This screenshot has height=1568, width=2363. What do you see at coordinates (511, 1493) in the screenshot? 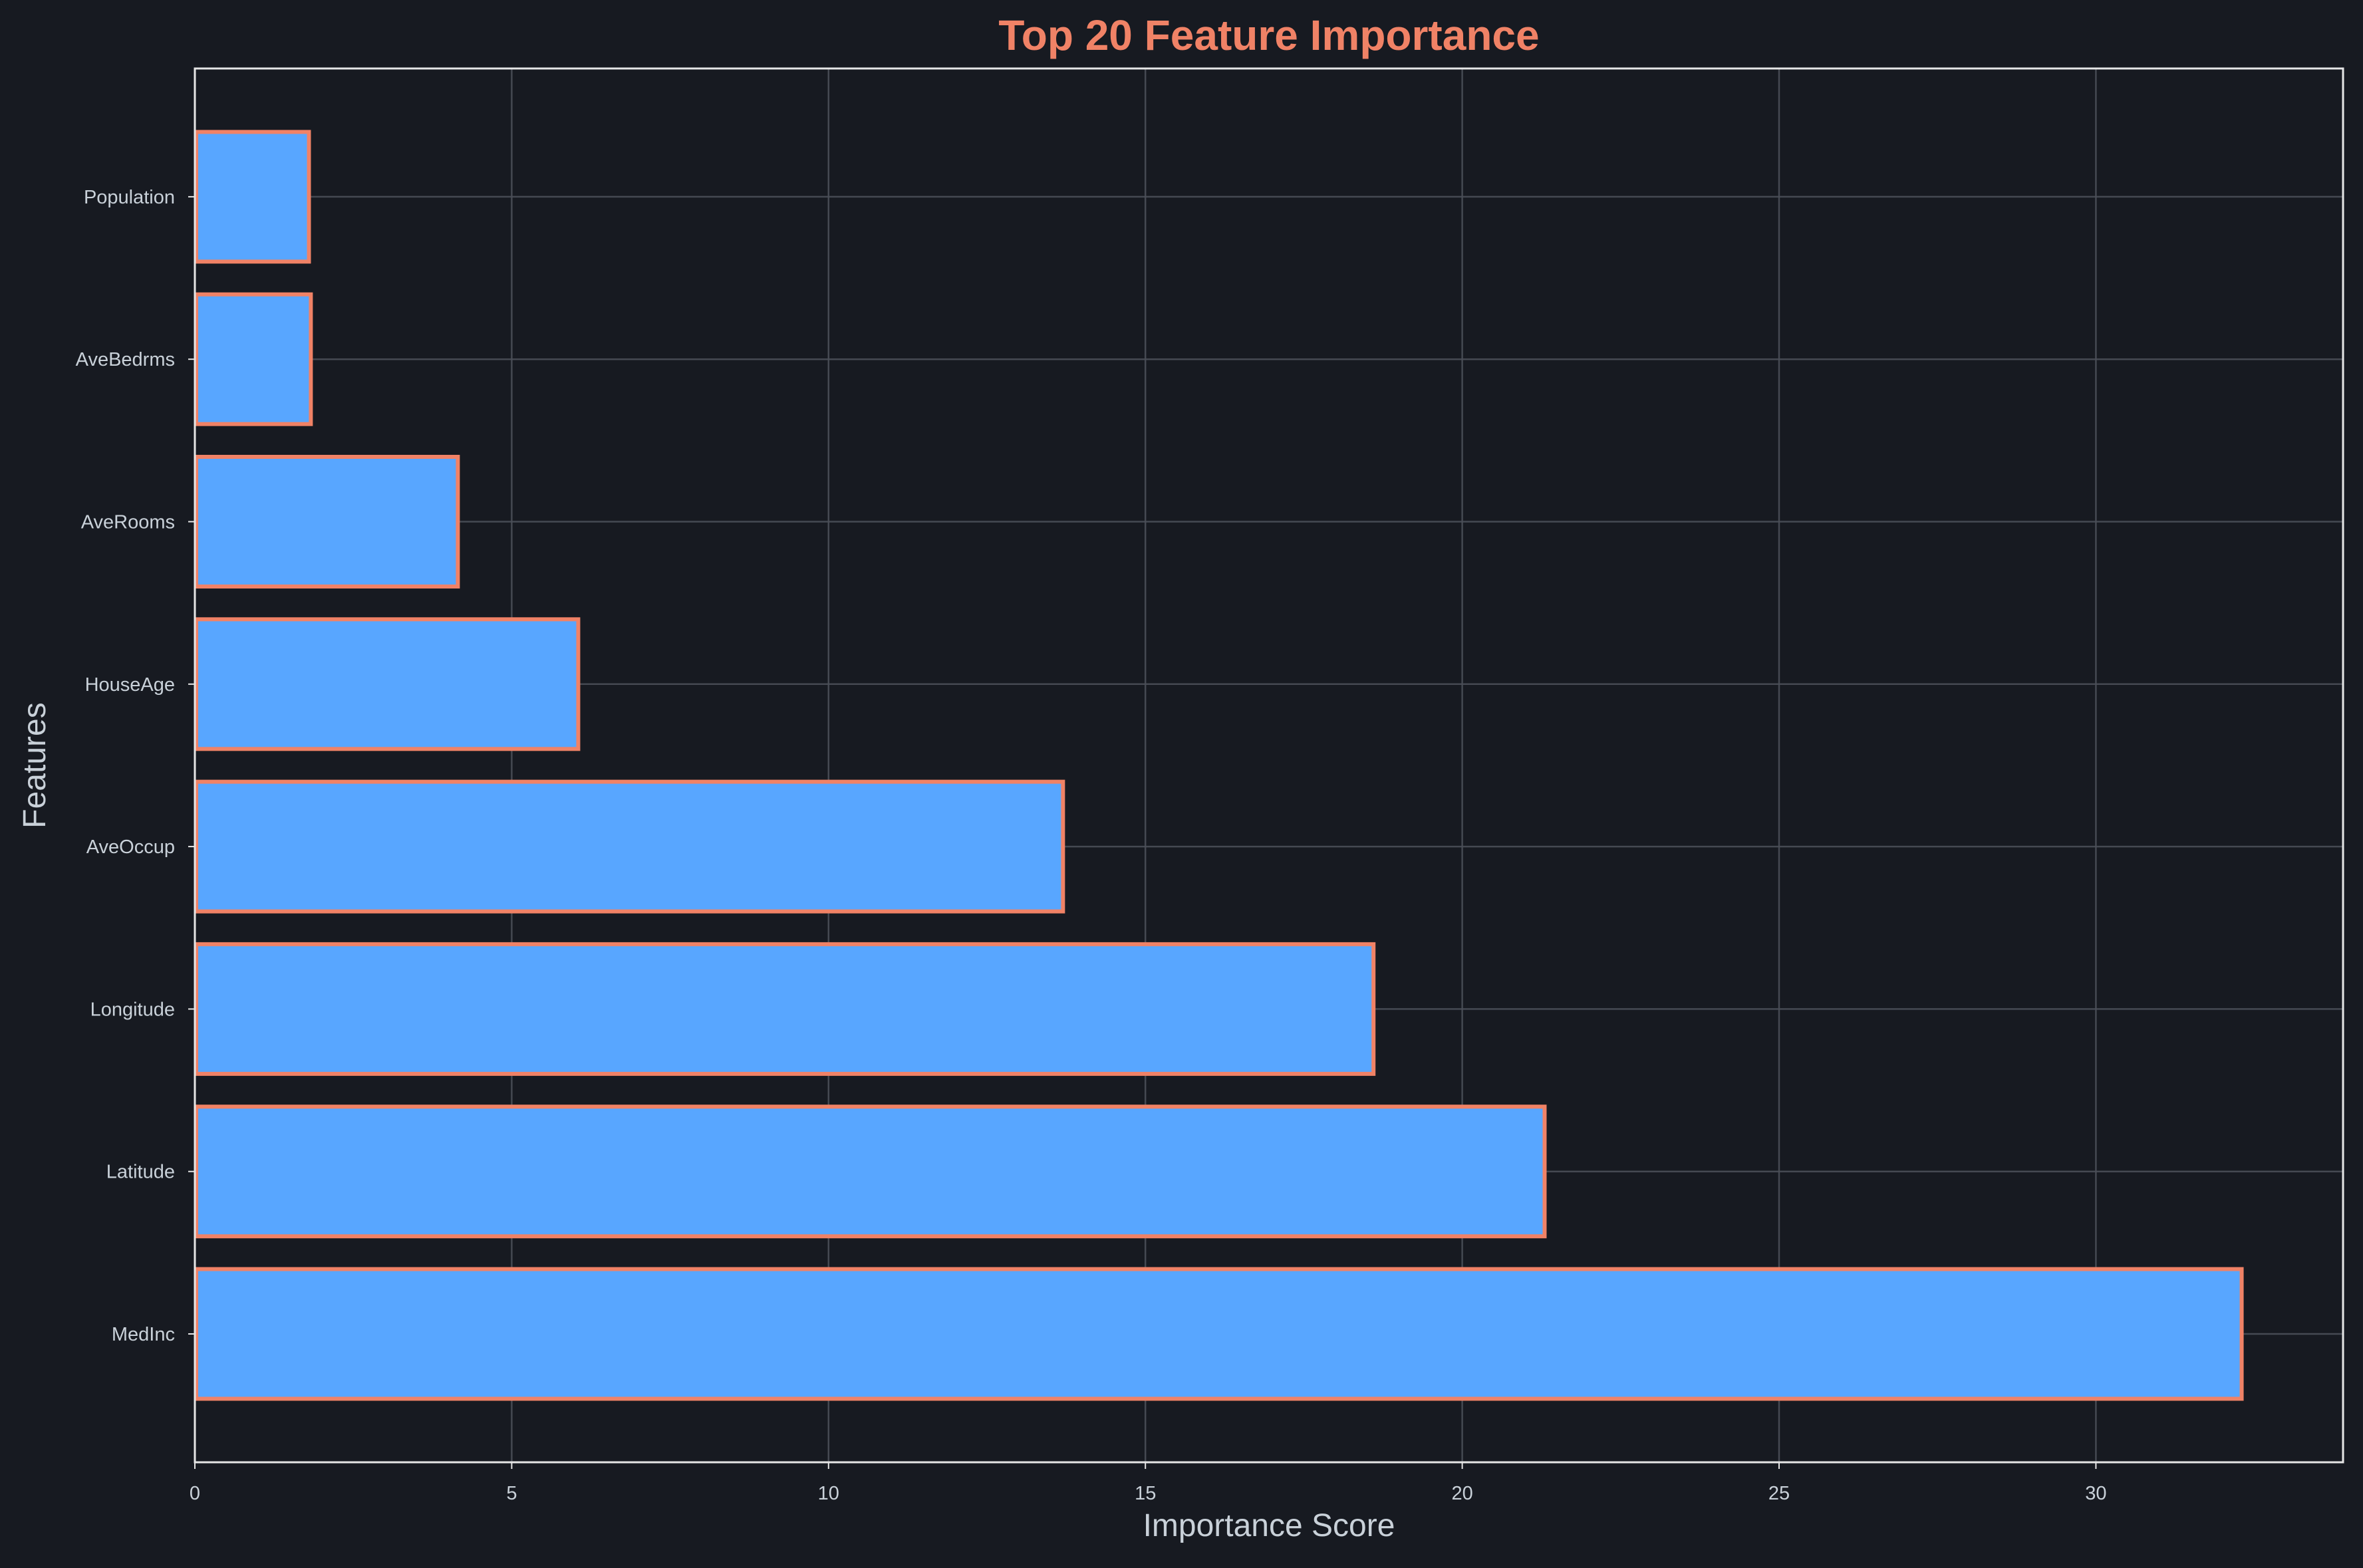
I see `x-tick-label: 5` at bounding box center [511, 1493].